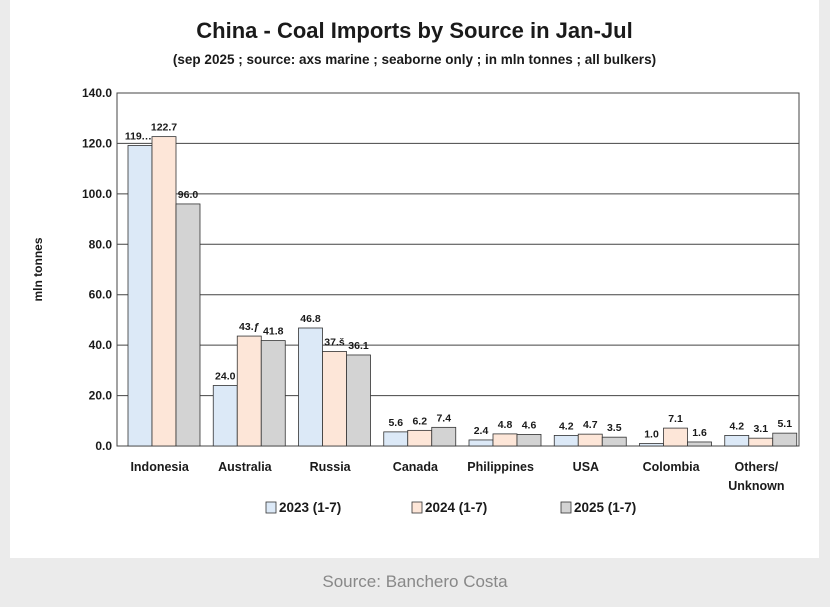 Image resolution: width=830 pixels, height=607 pixels. What do you see at coordinates (310, 319) in the screenshot?
I see `data-label: 46.8` at bounding box center [310, 319].